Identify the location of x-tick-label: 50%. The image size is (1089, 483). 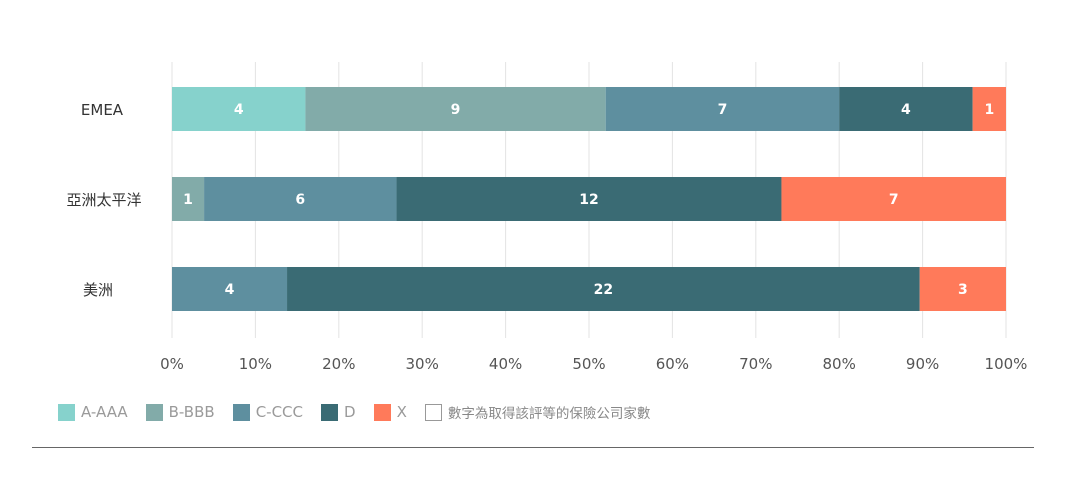
(588, 364).